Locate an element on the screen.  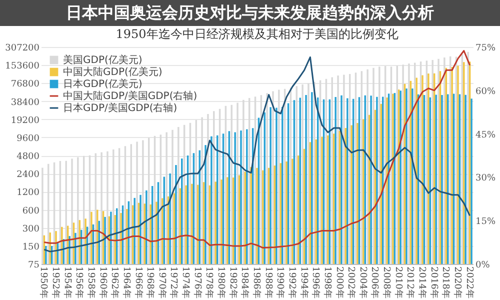
x-tick-label: 1996年 is located at coordinates (316, 282).